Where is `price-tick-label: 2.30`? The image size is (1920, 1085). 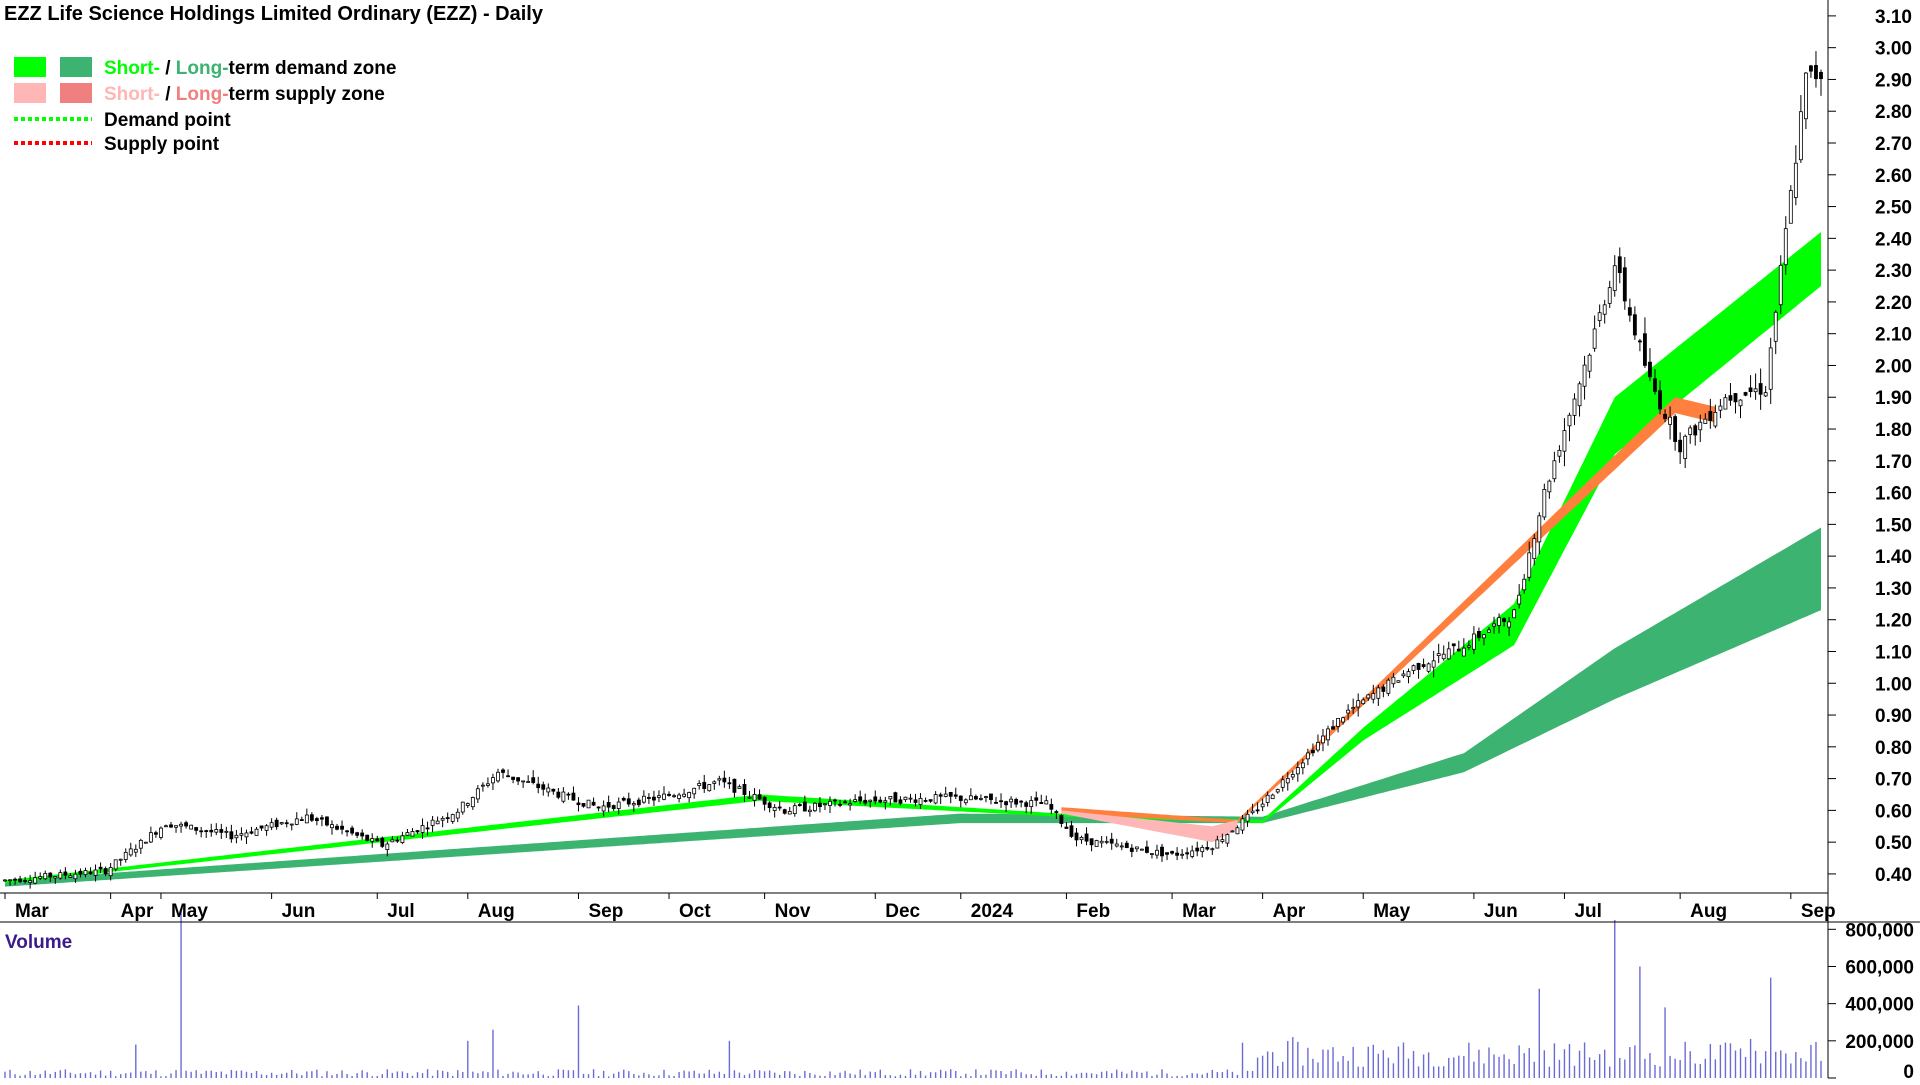 price-tick-label: 2.30 is located at coordinates (1893, 271).